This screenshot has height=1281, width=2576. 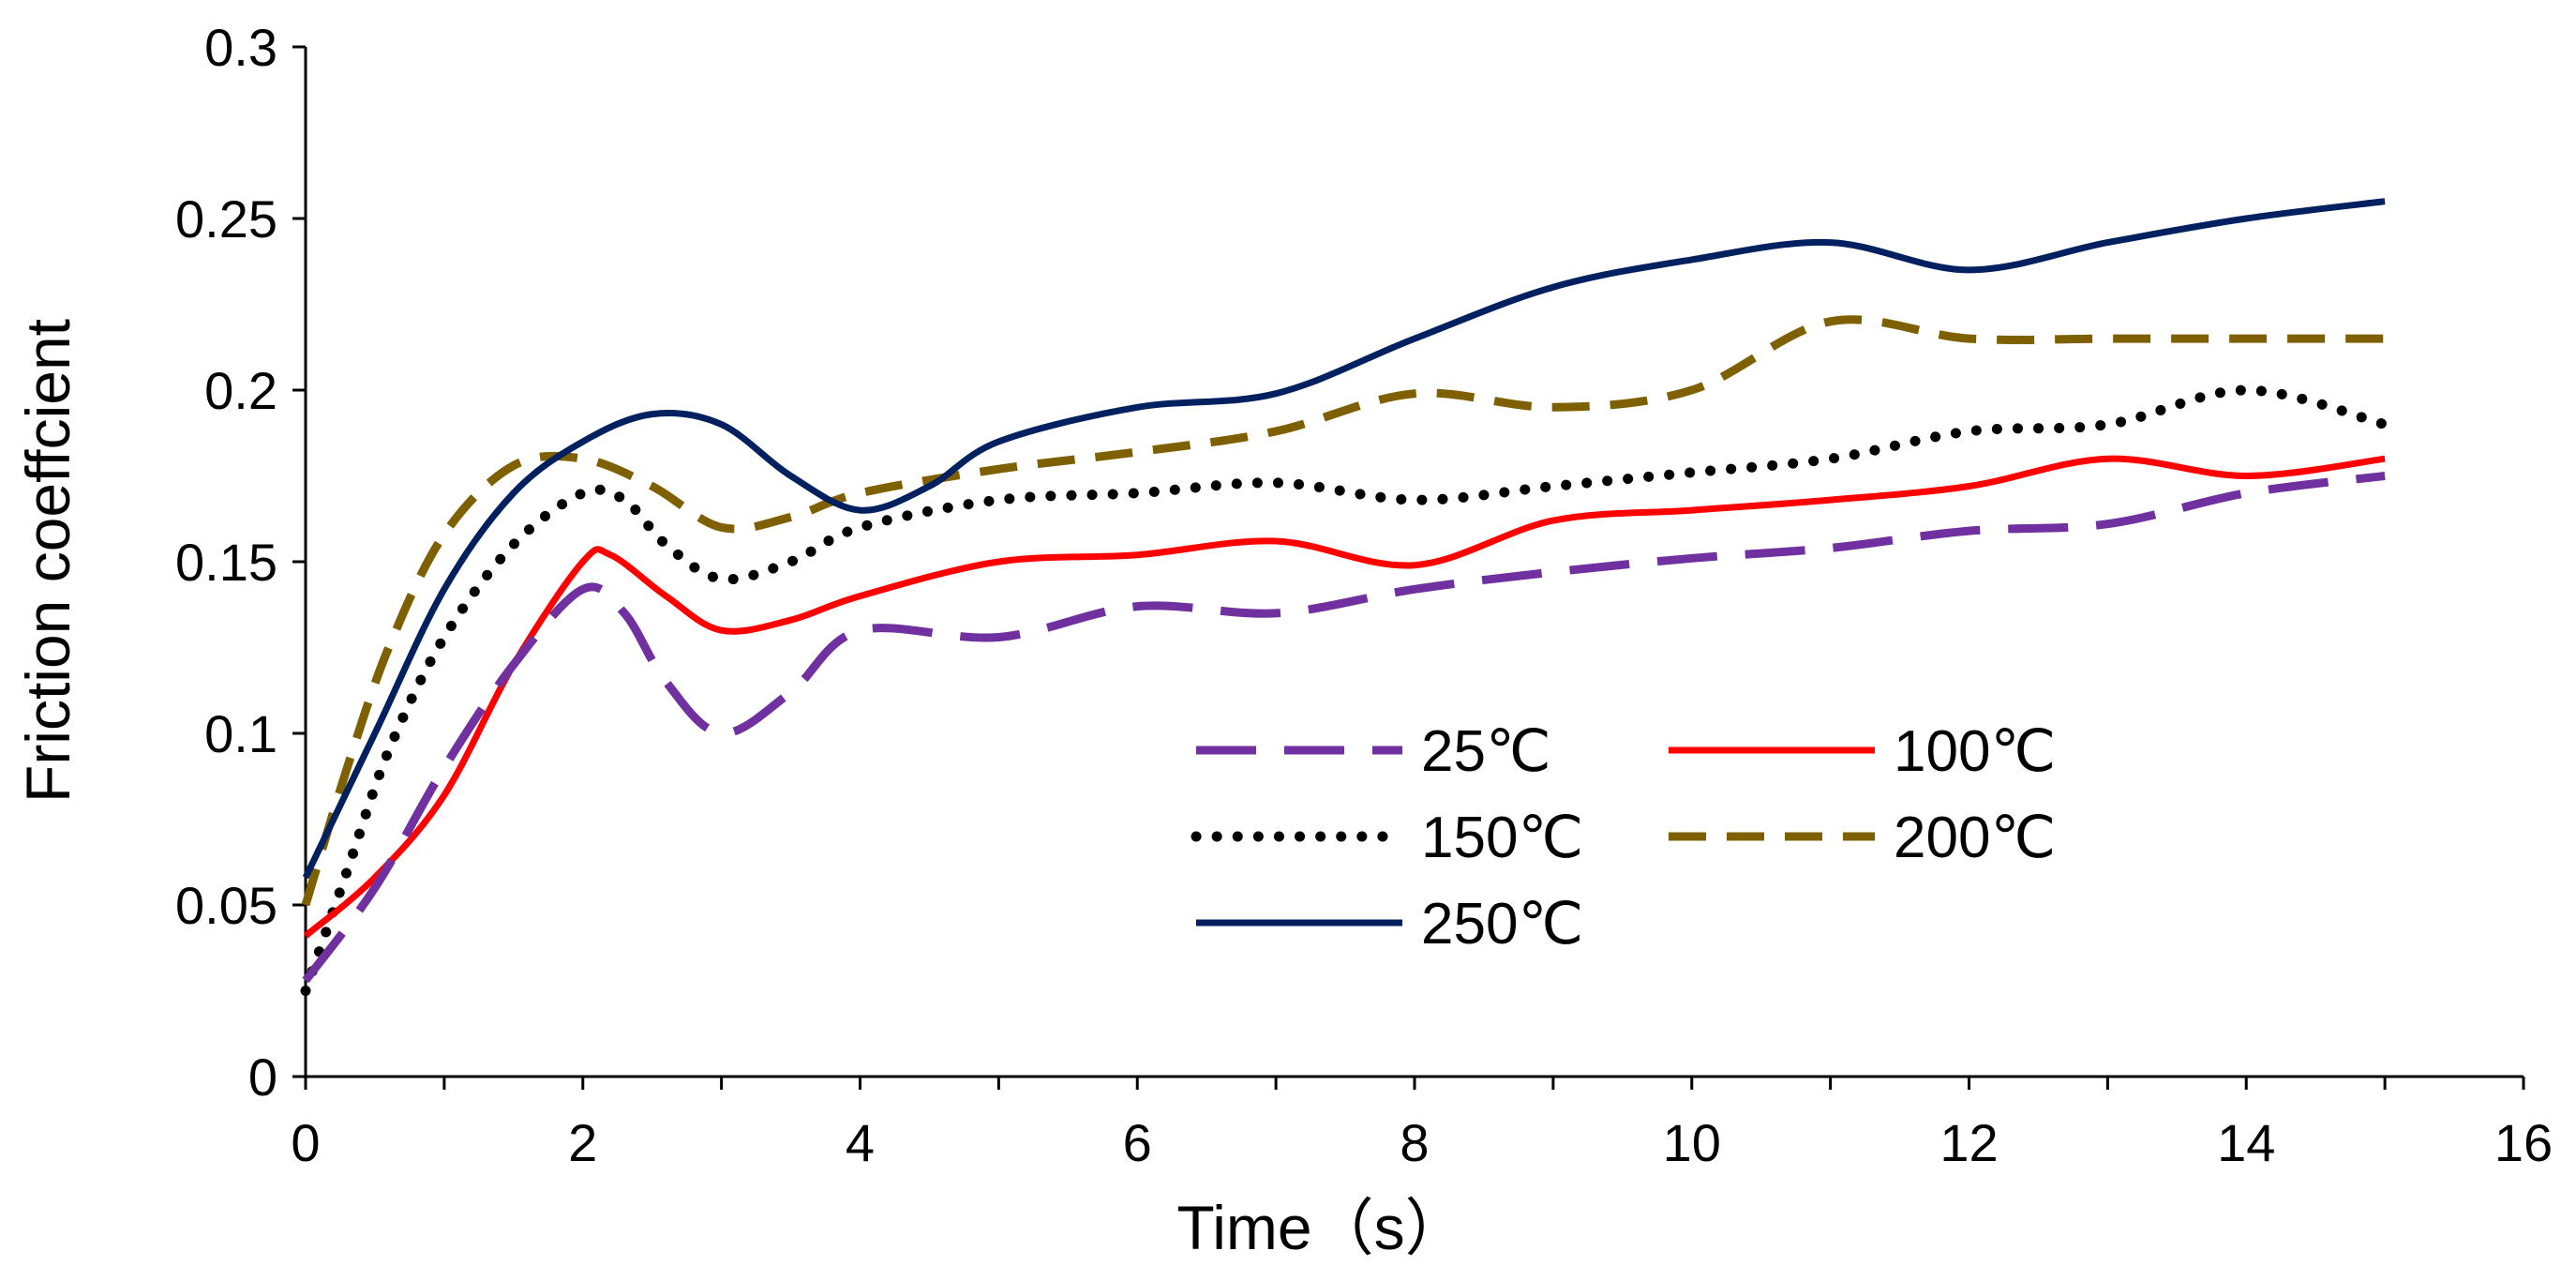 What do you see at coordinates (226, 906) in the screenshot?
I see `y-tick-label: 0.05` at bounding box center [226, 906].